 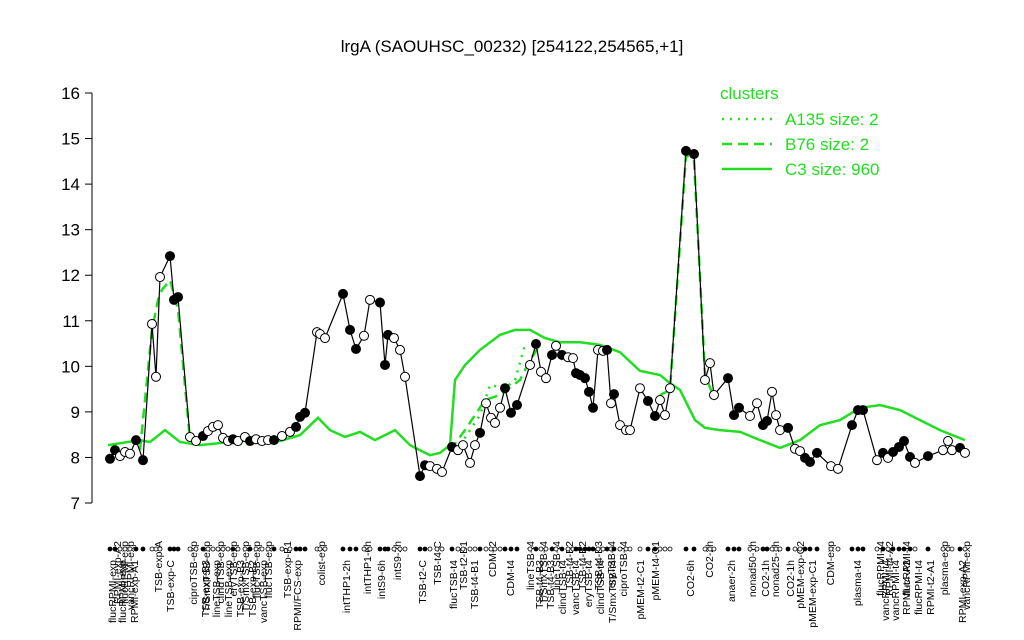 I want to click on x-tick-label: intTHP1-6h, so click(x=368, y=567).